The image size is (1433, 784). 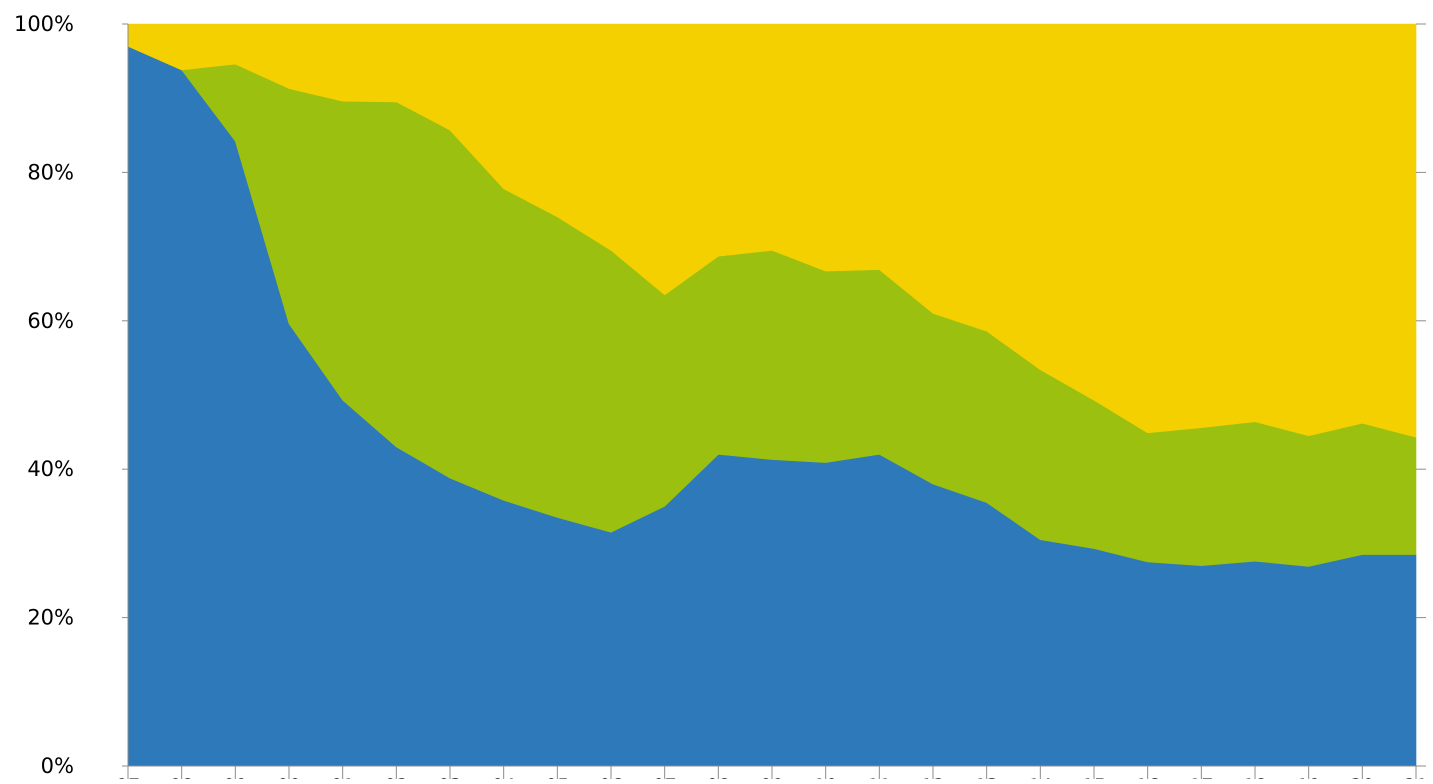 What do you see at coordinates (879, 777) in the screenshot?
I see `x-tick-label: 11` at bounding box center [879, 777].